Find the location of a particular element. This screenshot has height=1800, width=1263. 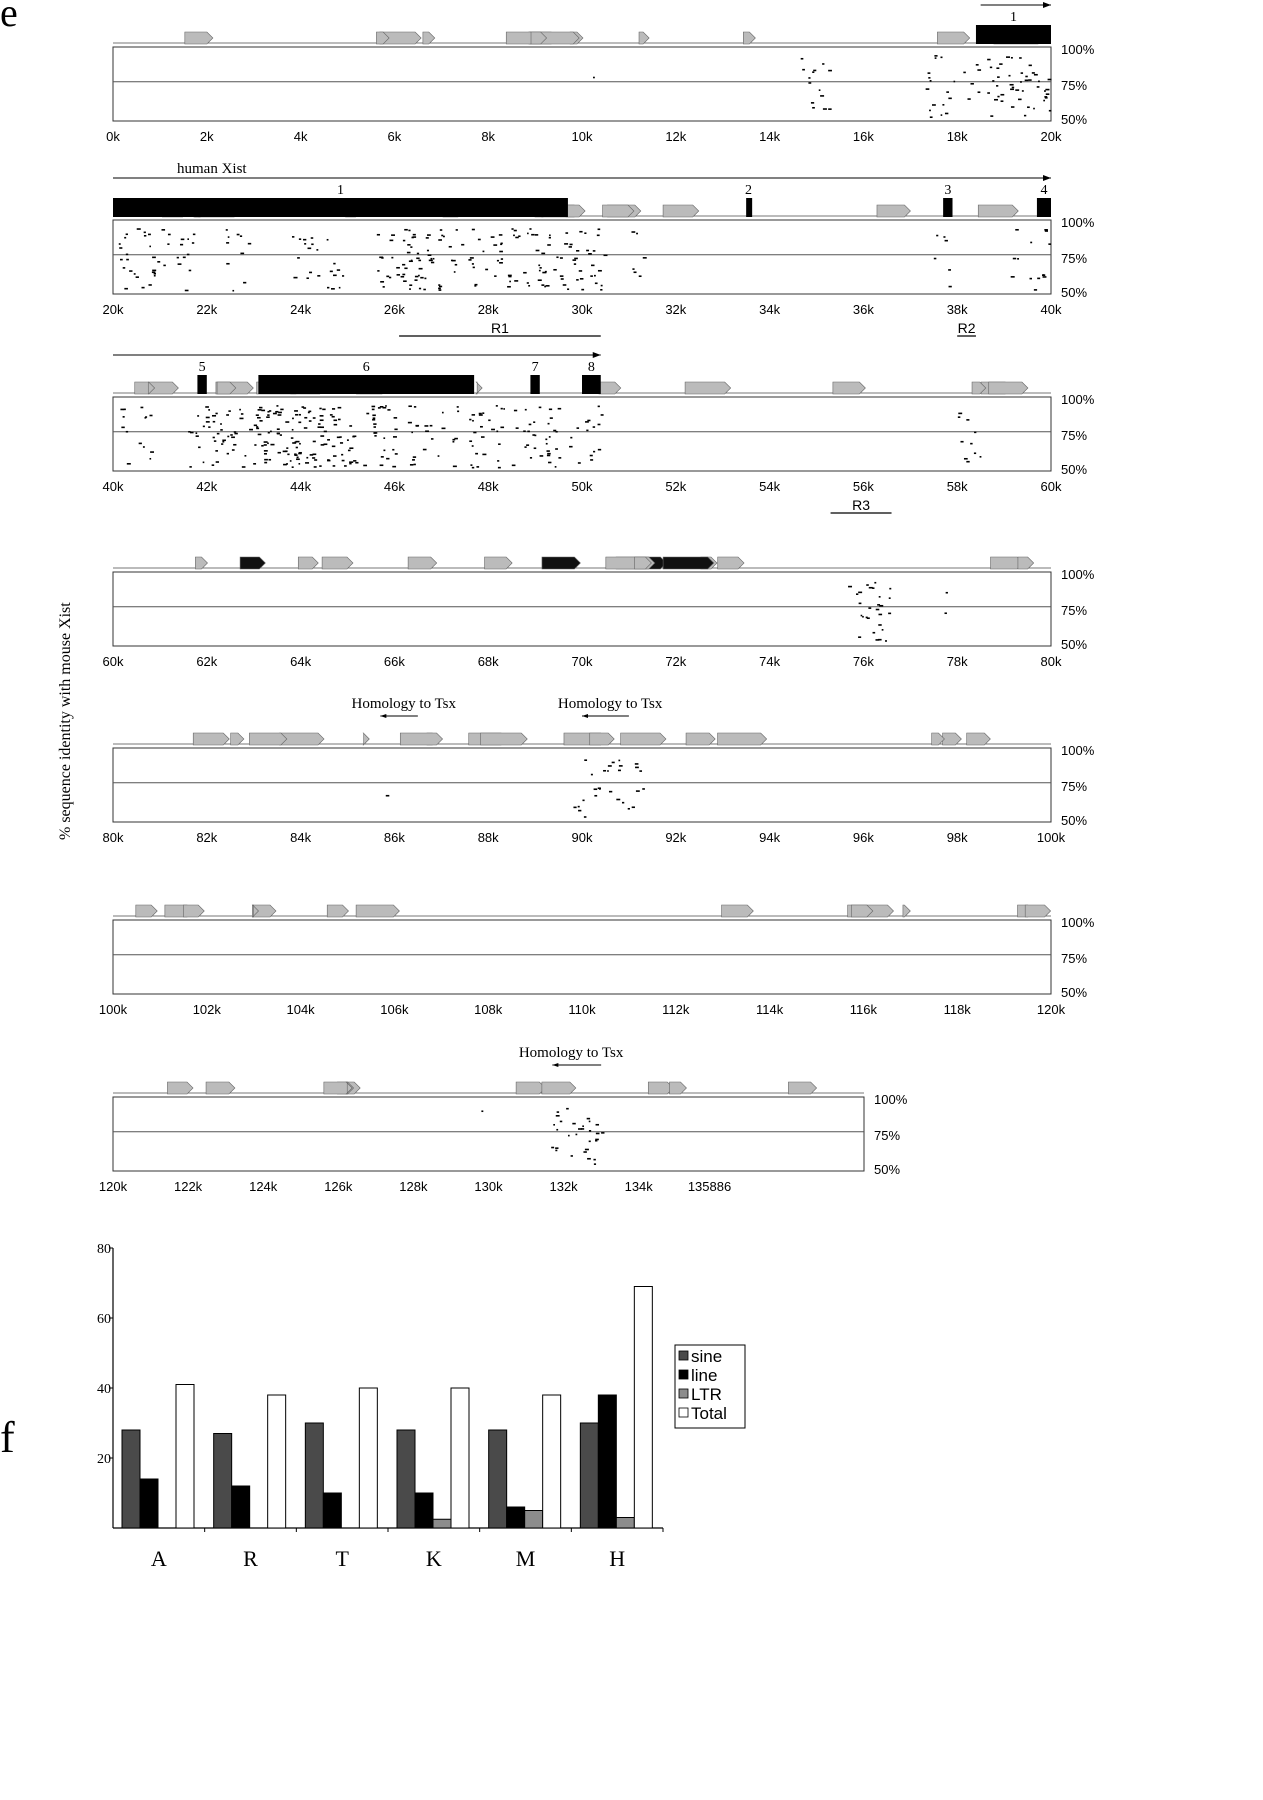

exon-block is located at coordinates (202, 384).